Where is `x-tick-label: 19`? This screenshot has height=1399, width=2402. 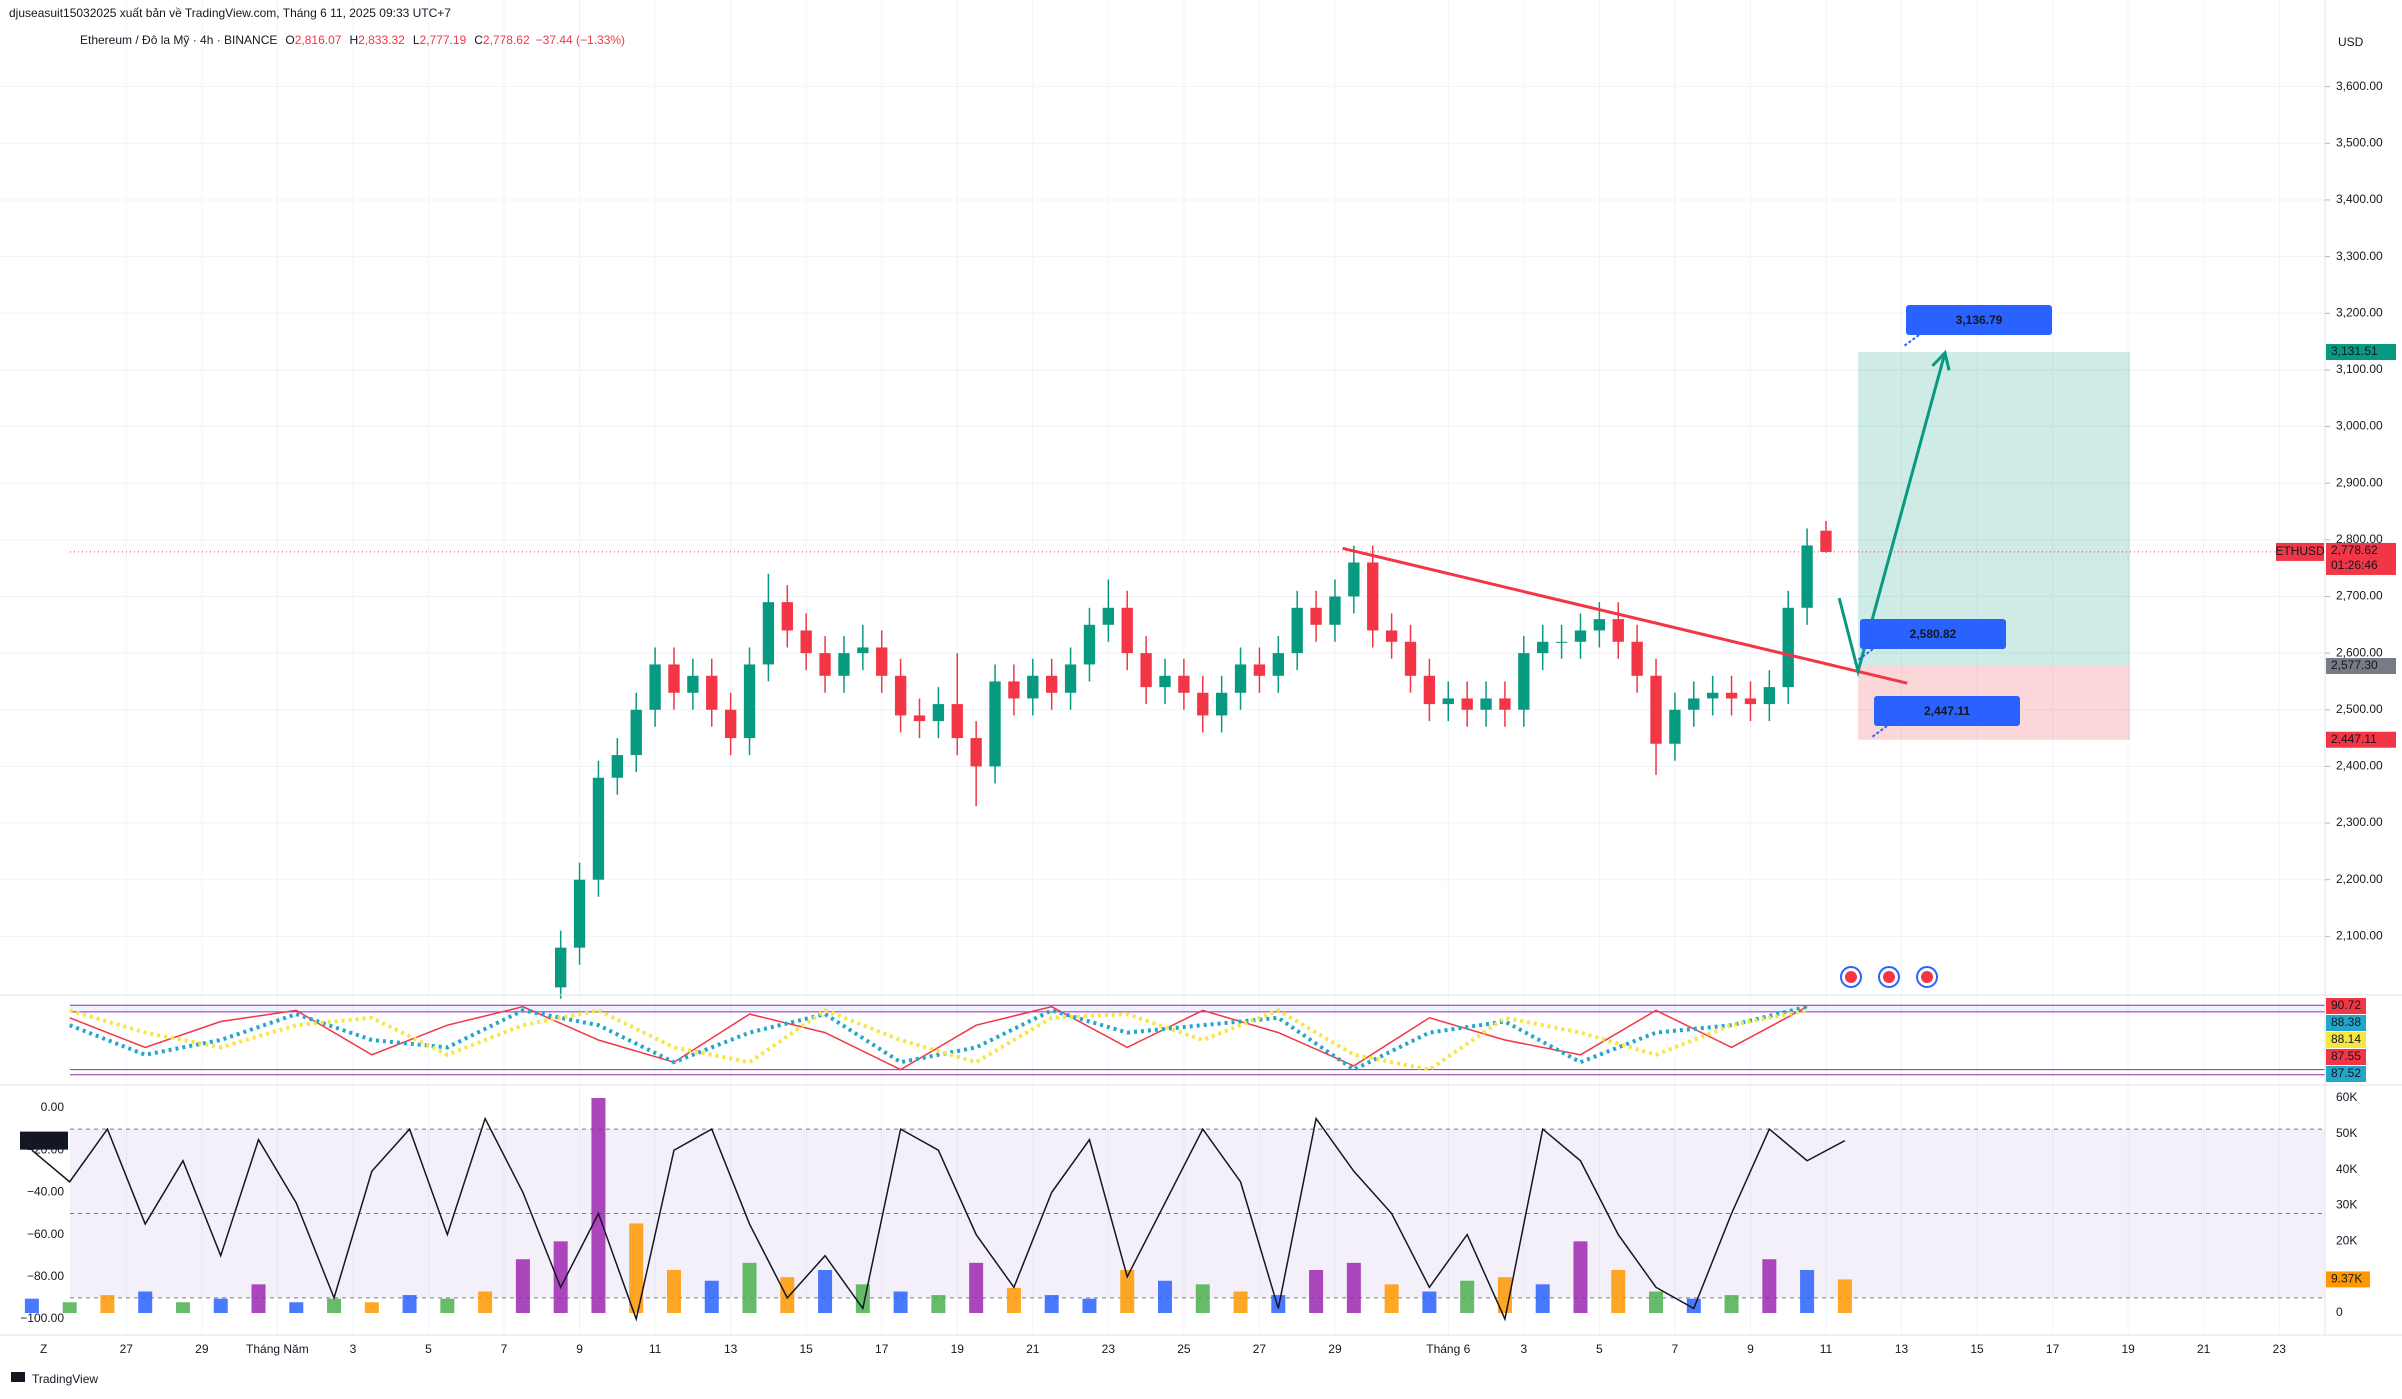 x-tick-label: 19 is located at coordinates (2128, 1349).